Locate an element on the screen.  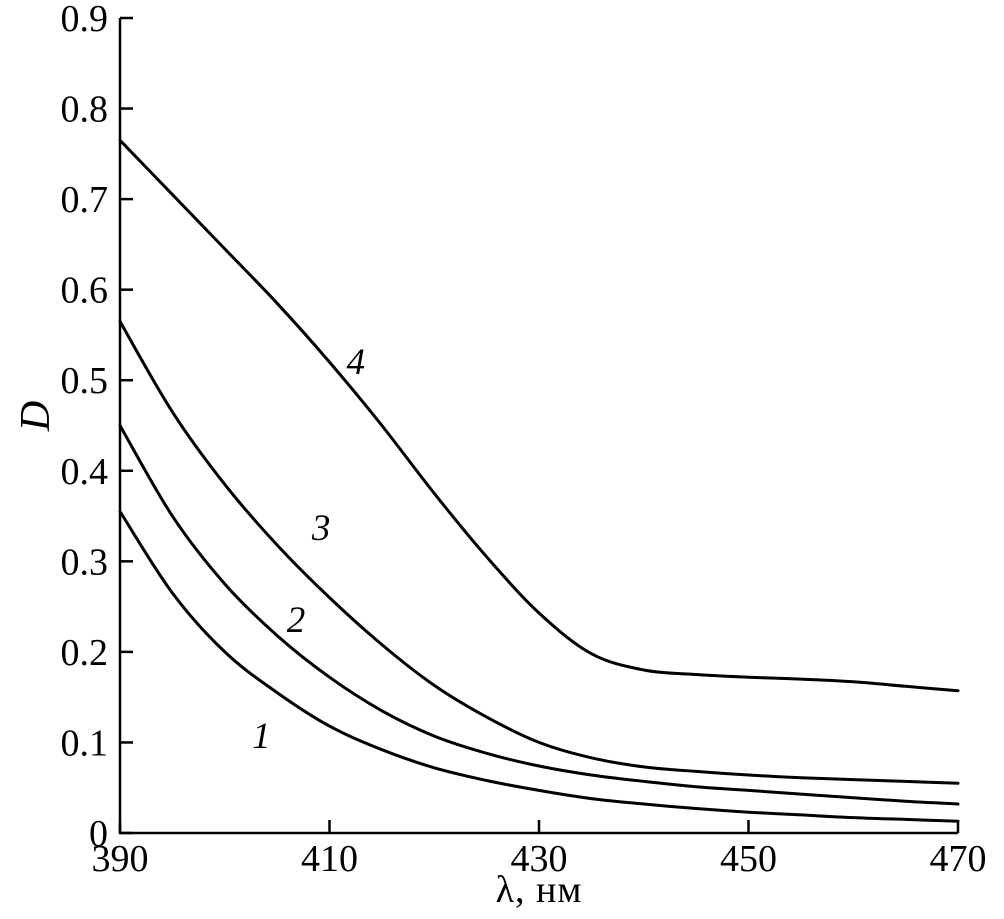
x-axis-label: λ, нм is located at coordinates (539, 890).